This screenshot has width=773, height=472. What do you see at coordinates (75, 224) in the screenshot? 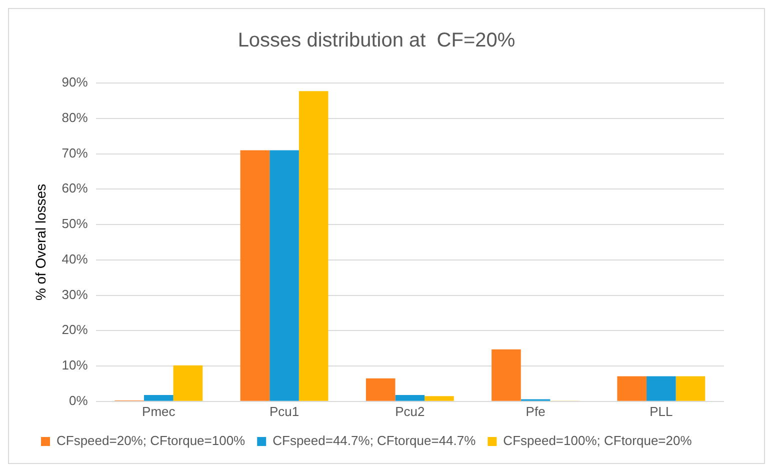
I see `y-tick-label: 50%` at bounding box center [75, 224].